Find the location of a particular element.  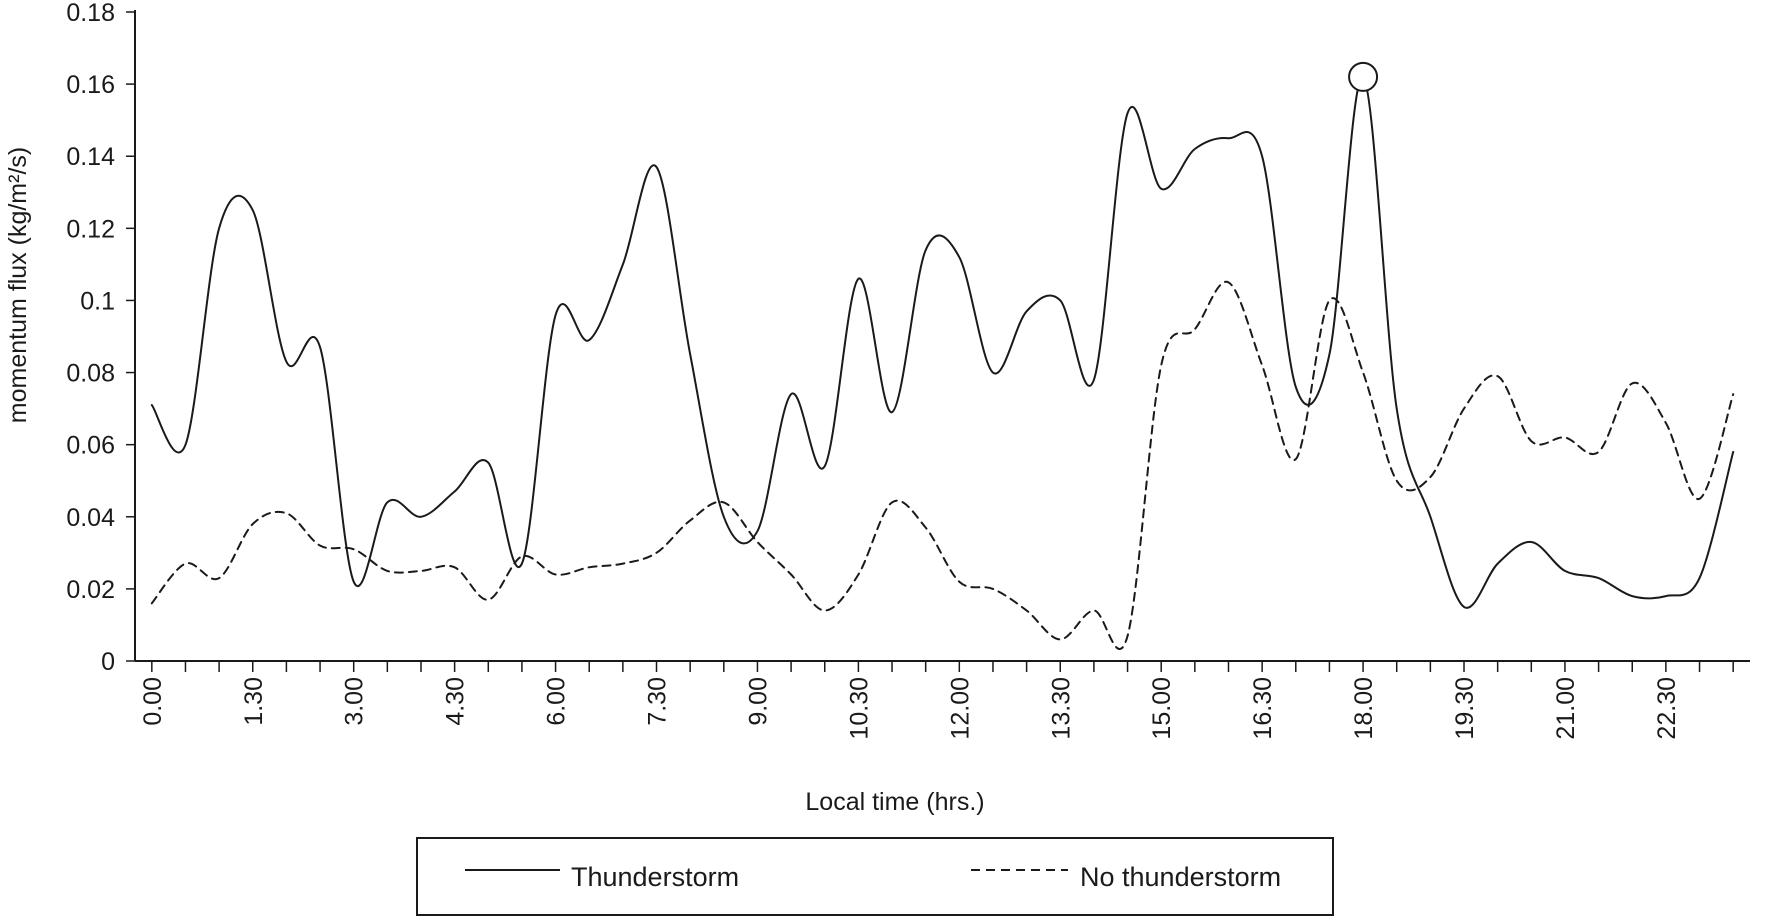

x-tick-label: 1.30 is located at coordinates (254, 701).